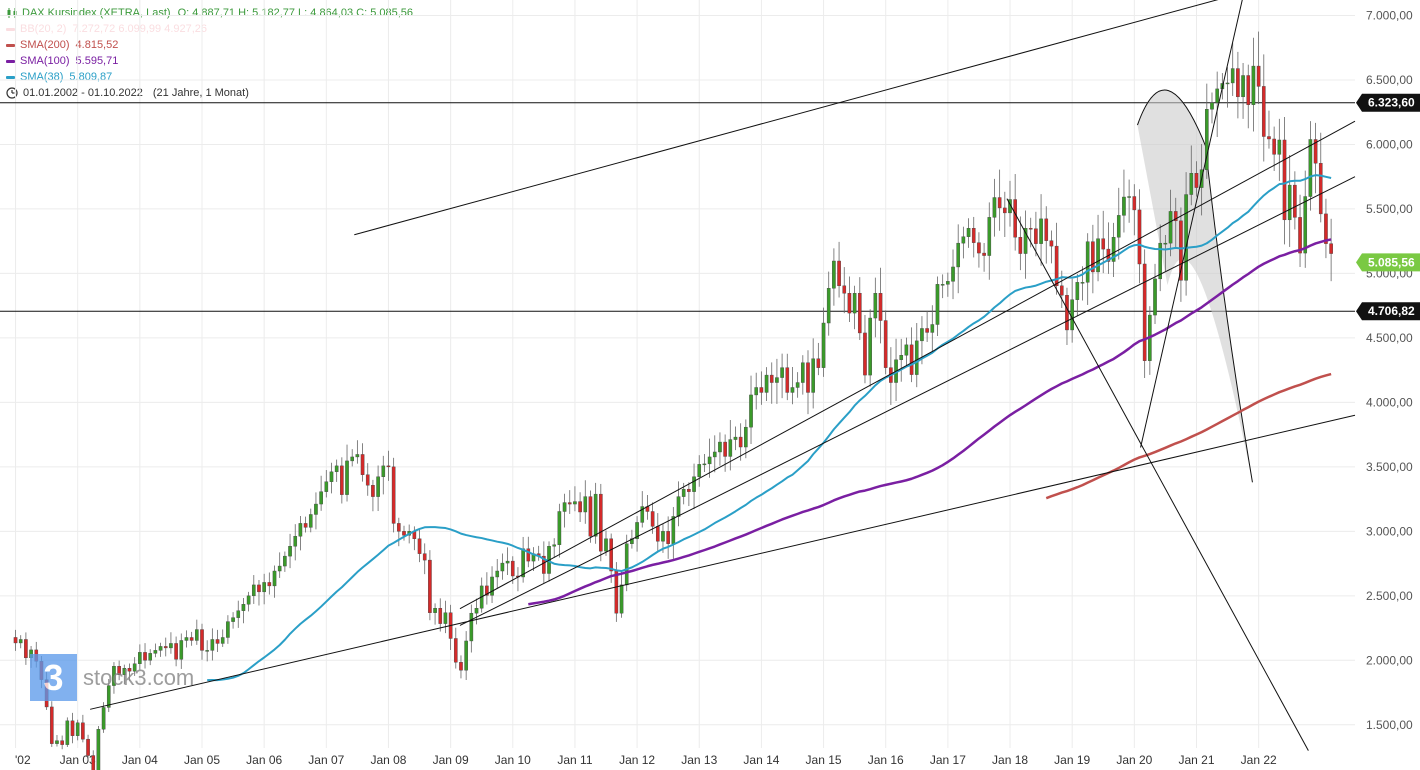 This screenshot has height=770, width=1420. Describe the element at coordinates (43, 29) in the screenshot. I see `indicator-label: BB(20, 2)` at that location.